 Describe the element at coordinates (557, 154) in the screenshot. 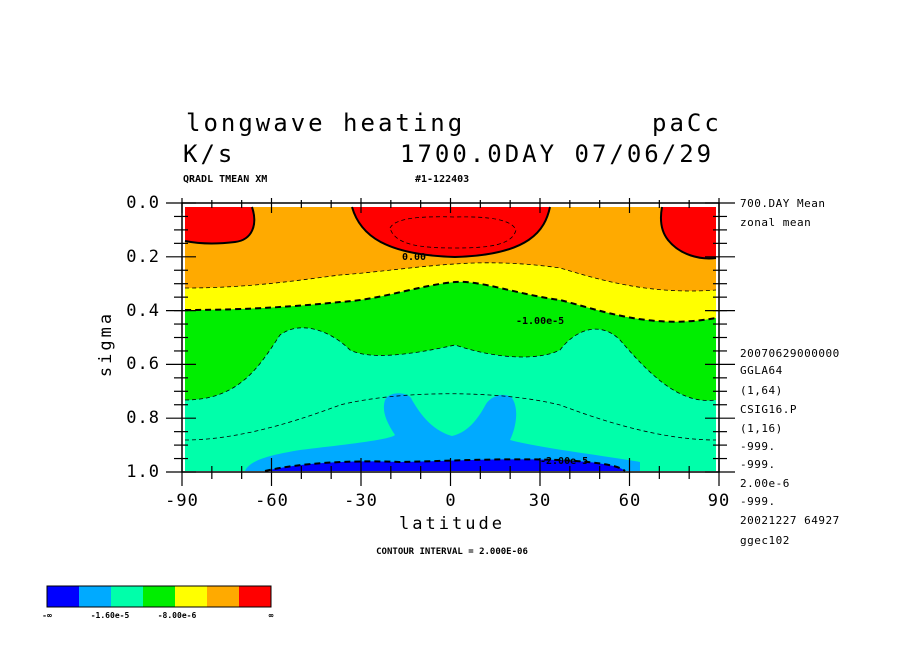

I see `time-info: 1700.0DAY 07/06/29` at that location.